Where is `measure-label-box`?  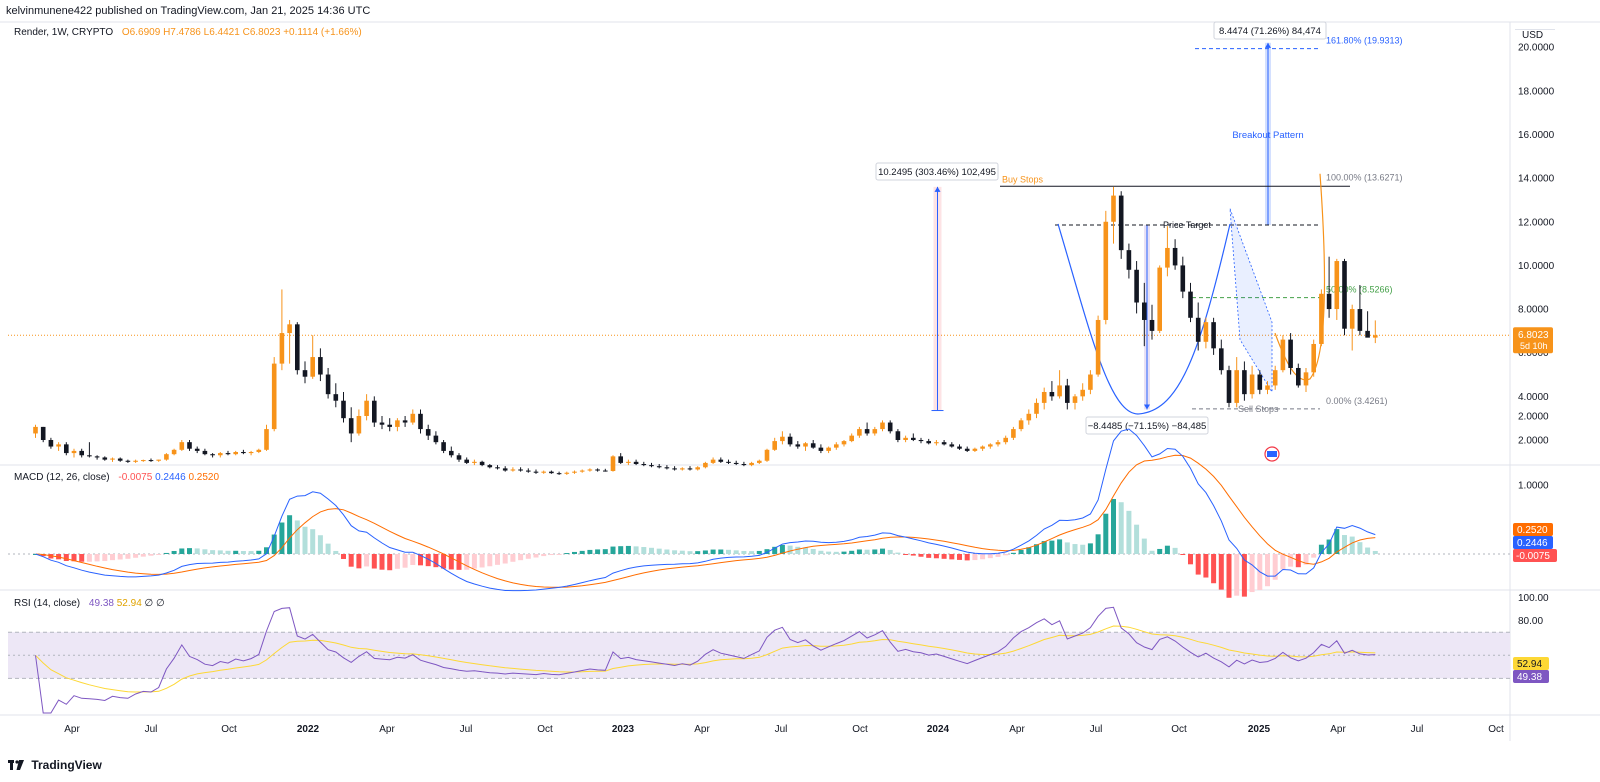
measure-label-box is located at coordinates (1270, 30).